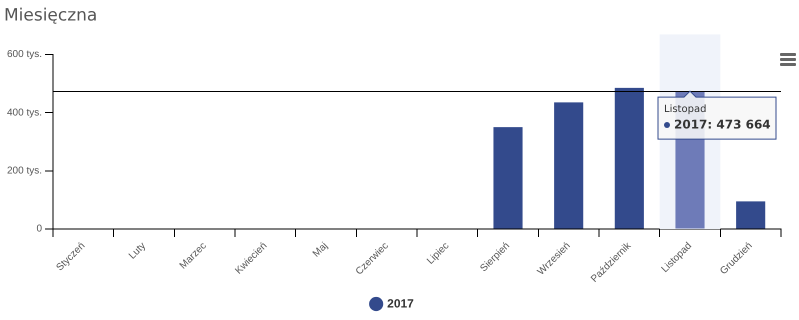 The height and width of the screenshot is (320, 799). Describe the element at coordinates (51, 16) in the screenshot. I see `chart-title: Miesięczna` at that location.